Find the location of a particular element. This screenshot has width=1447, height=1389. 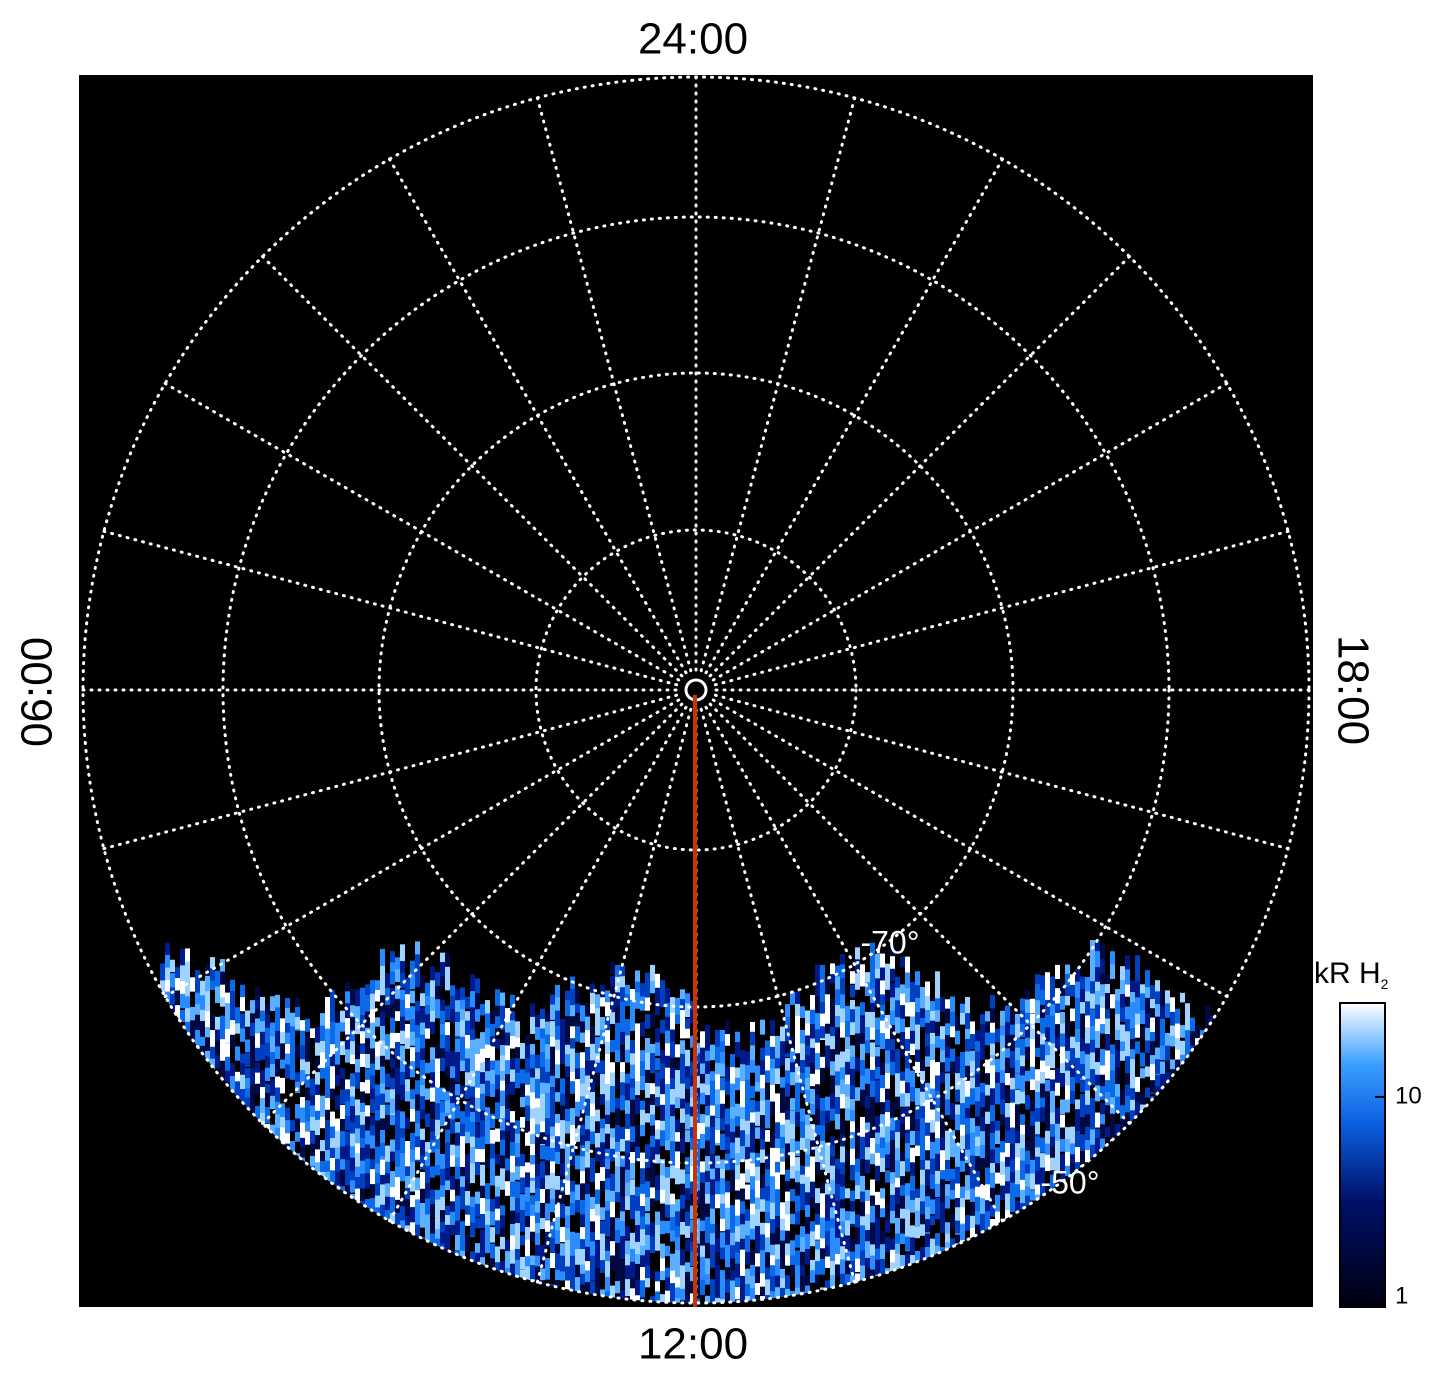

meridian-line is located at coordinates (970, 848).